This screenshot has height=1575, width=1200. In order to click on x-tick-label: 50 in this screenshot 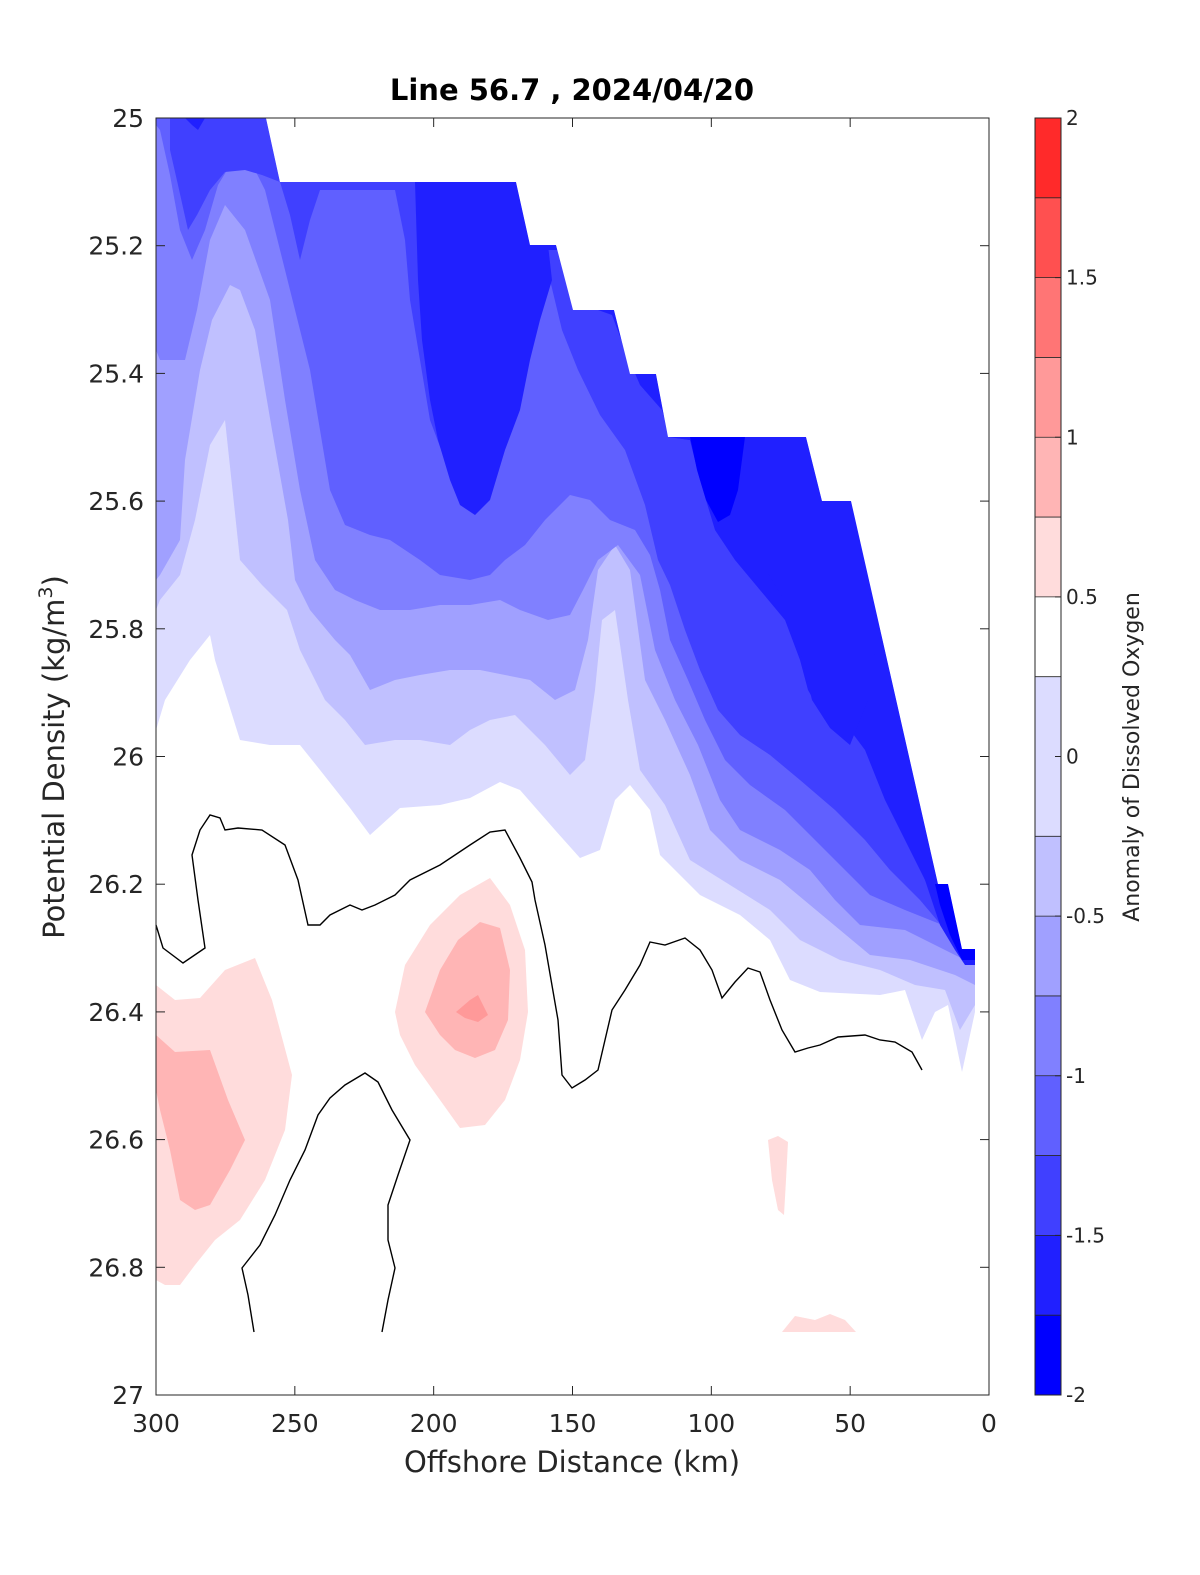, I will do `click(850, 1423)`.